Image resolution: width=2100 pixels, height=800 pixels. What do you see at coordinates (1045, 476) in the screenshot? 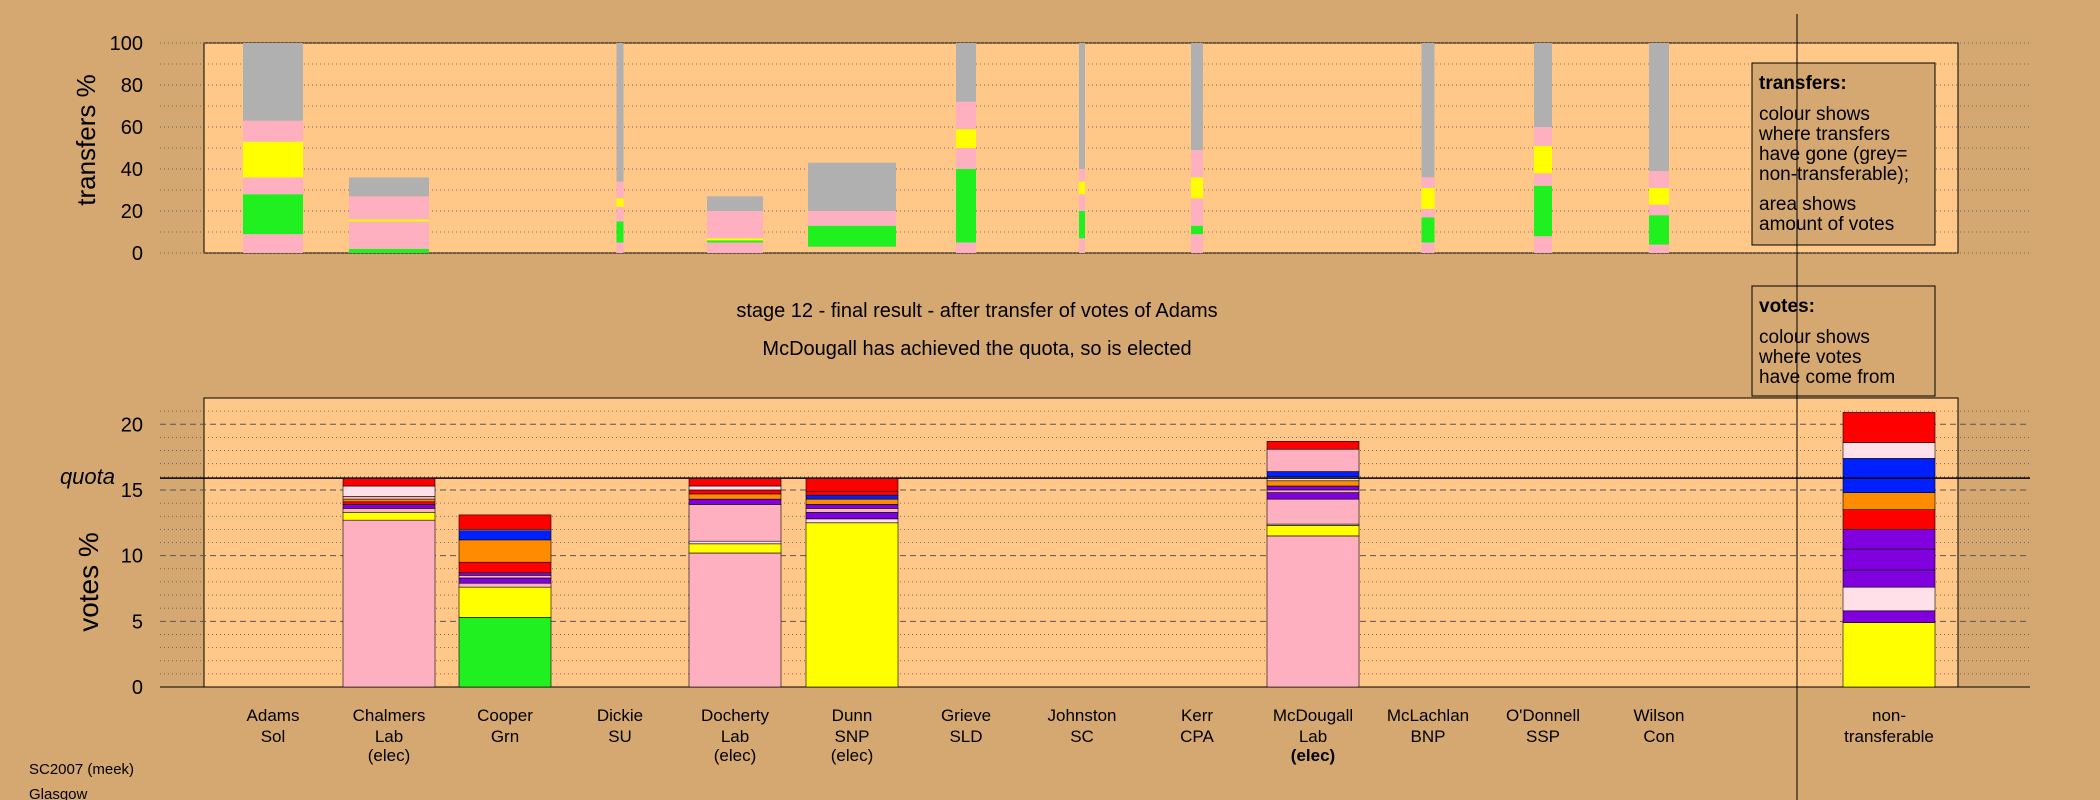
I see `quota-marker: quota` at bounding box center [1045, 476].